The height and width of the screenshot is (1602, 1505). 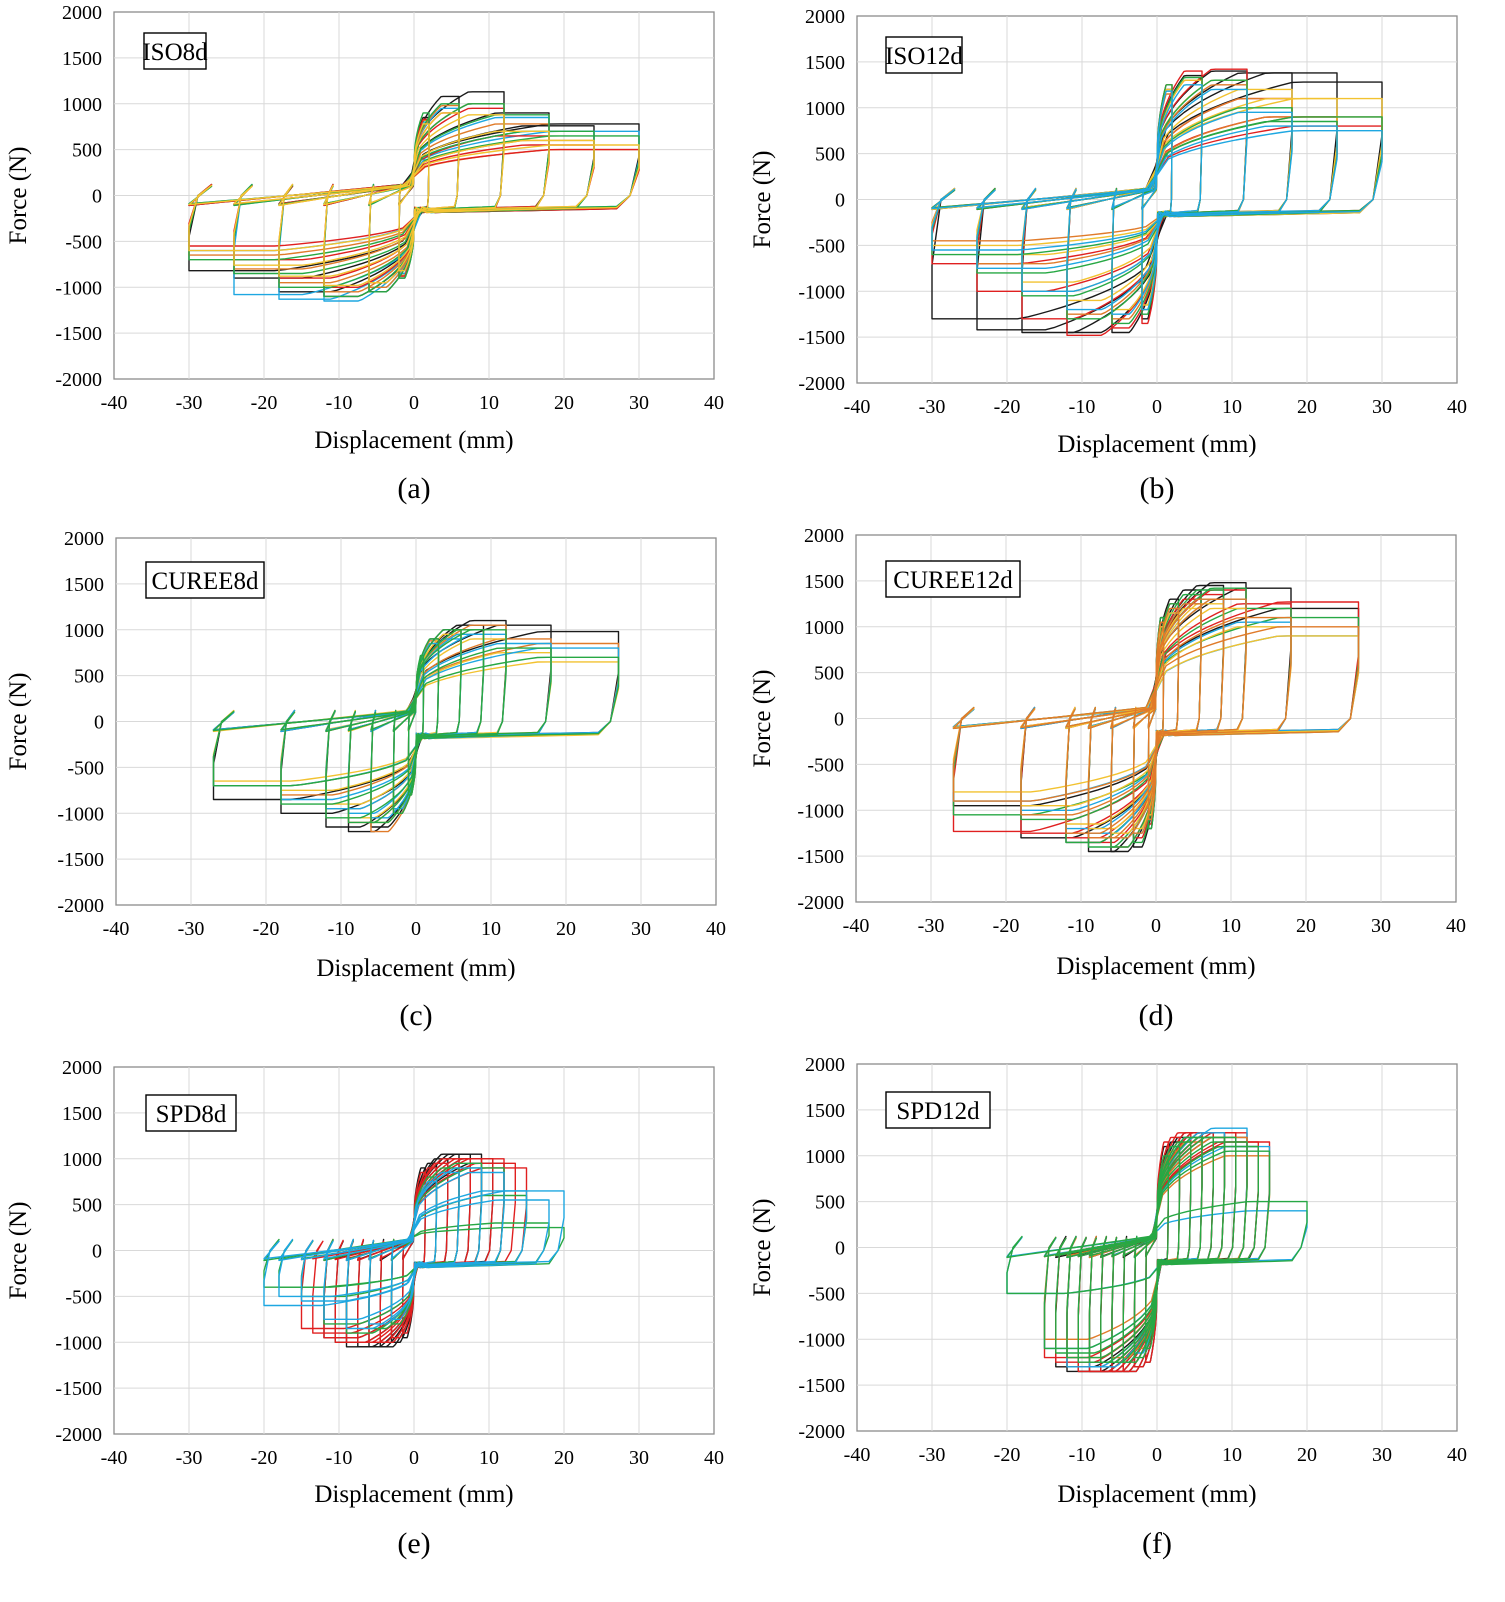 I want to click on panel-caption: (e), so click(x=413, y=1543).